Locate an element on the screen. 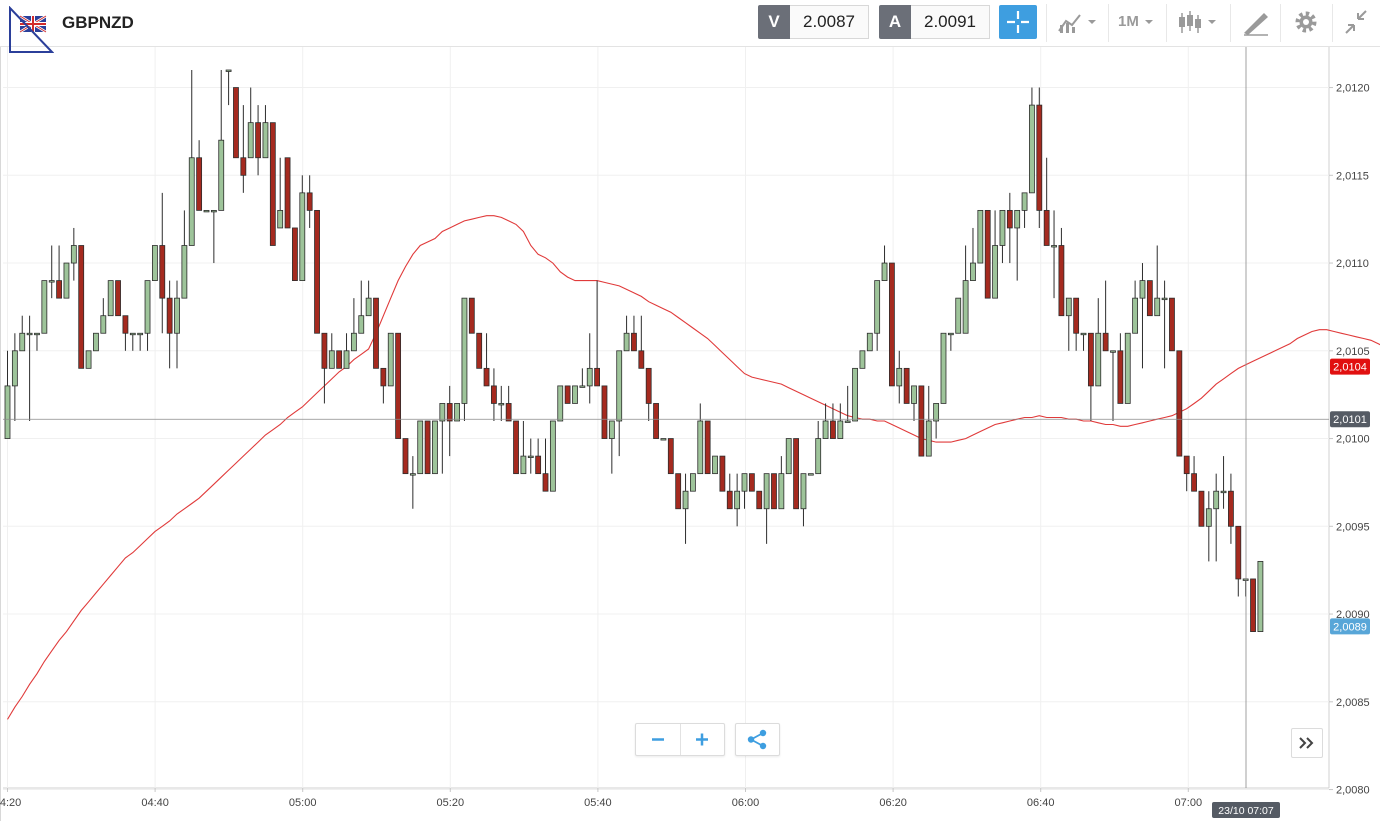 Image resolution: width=1380 pixels, height=821 pixels. share-controls is located at coordinates (757, 739).